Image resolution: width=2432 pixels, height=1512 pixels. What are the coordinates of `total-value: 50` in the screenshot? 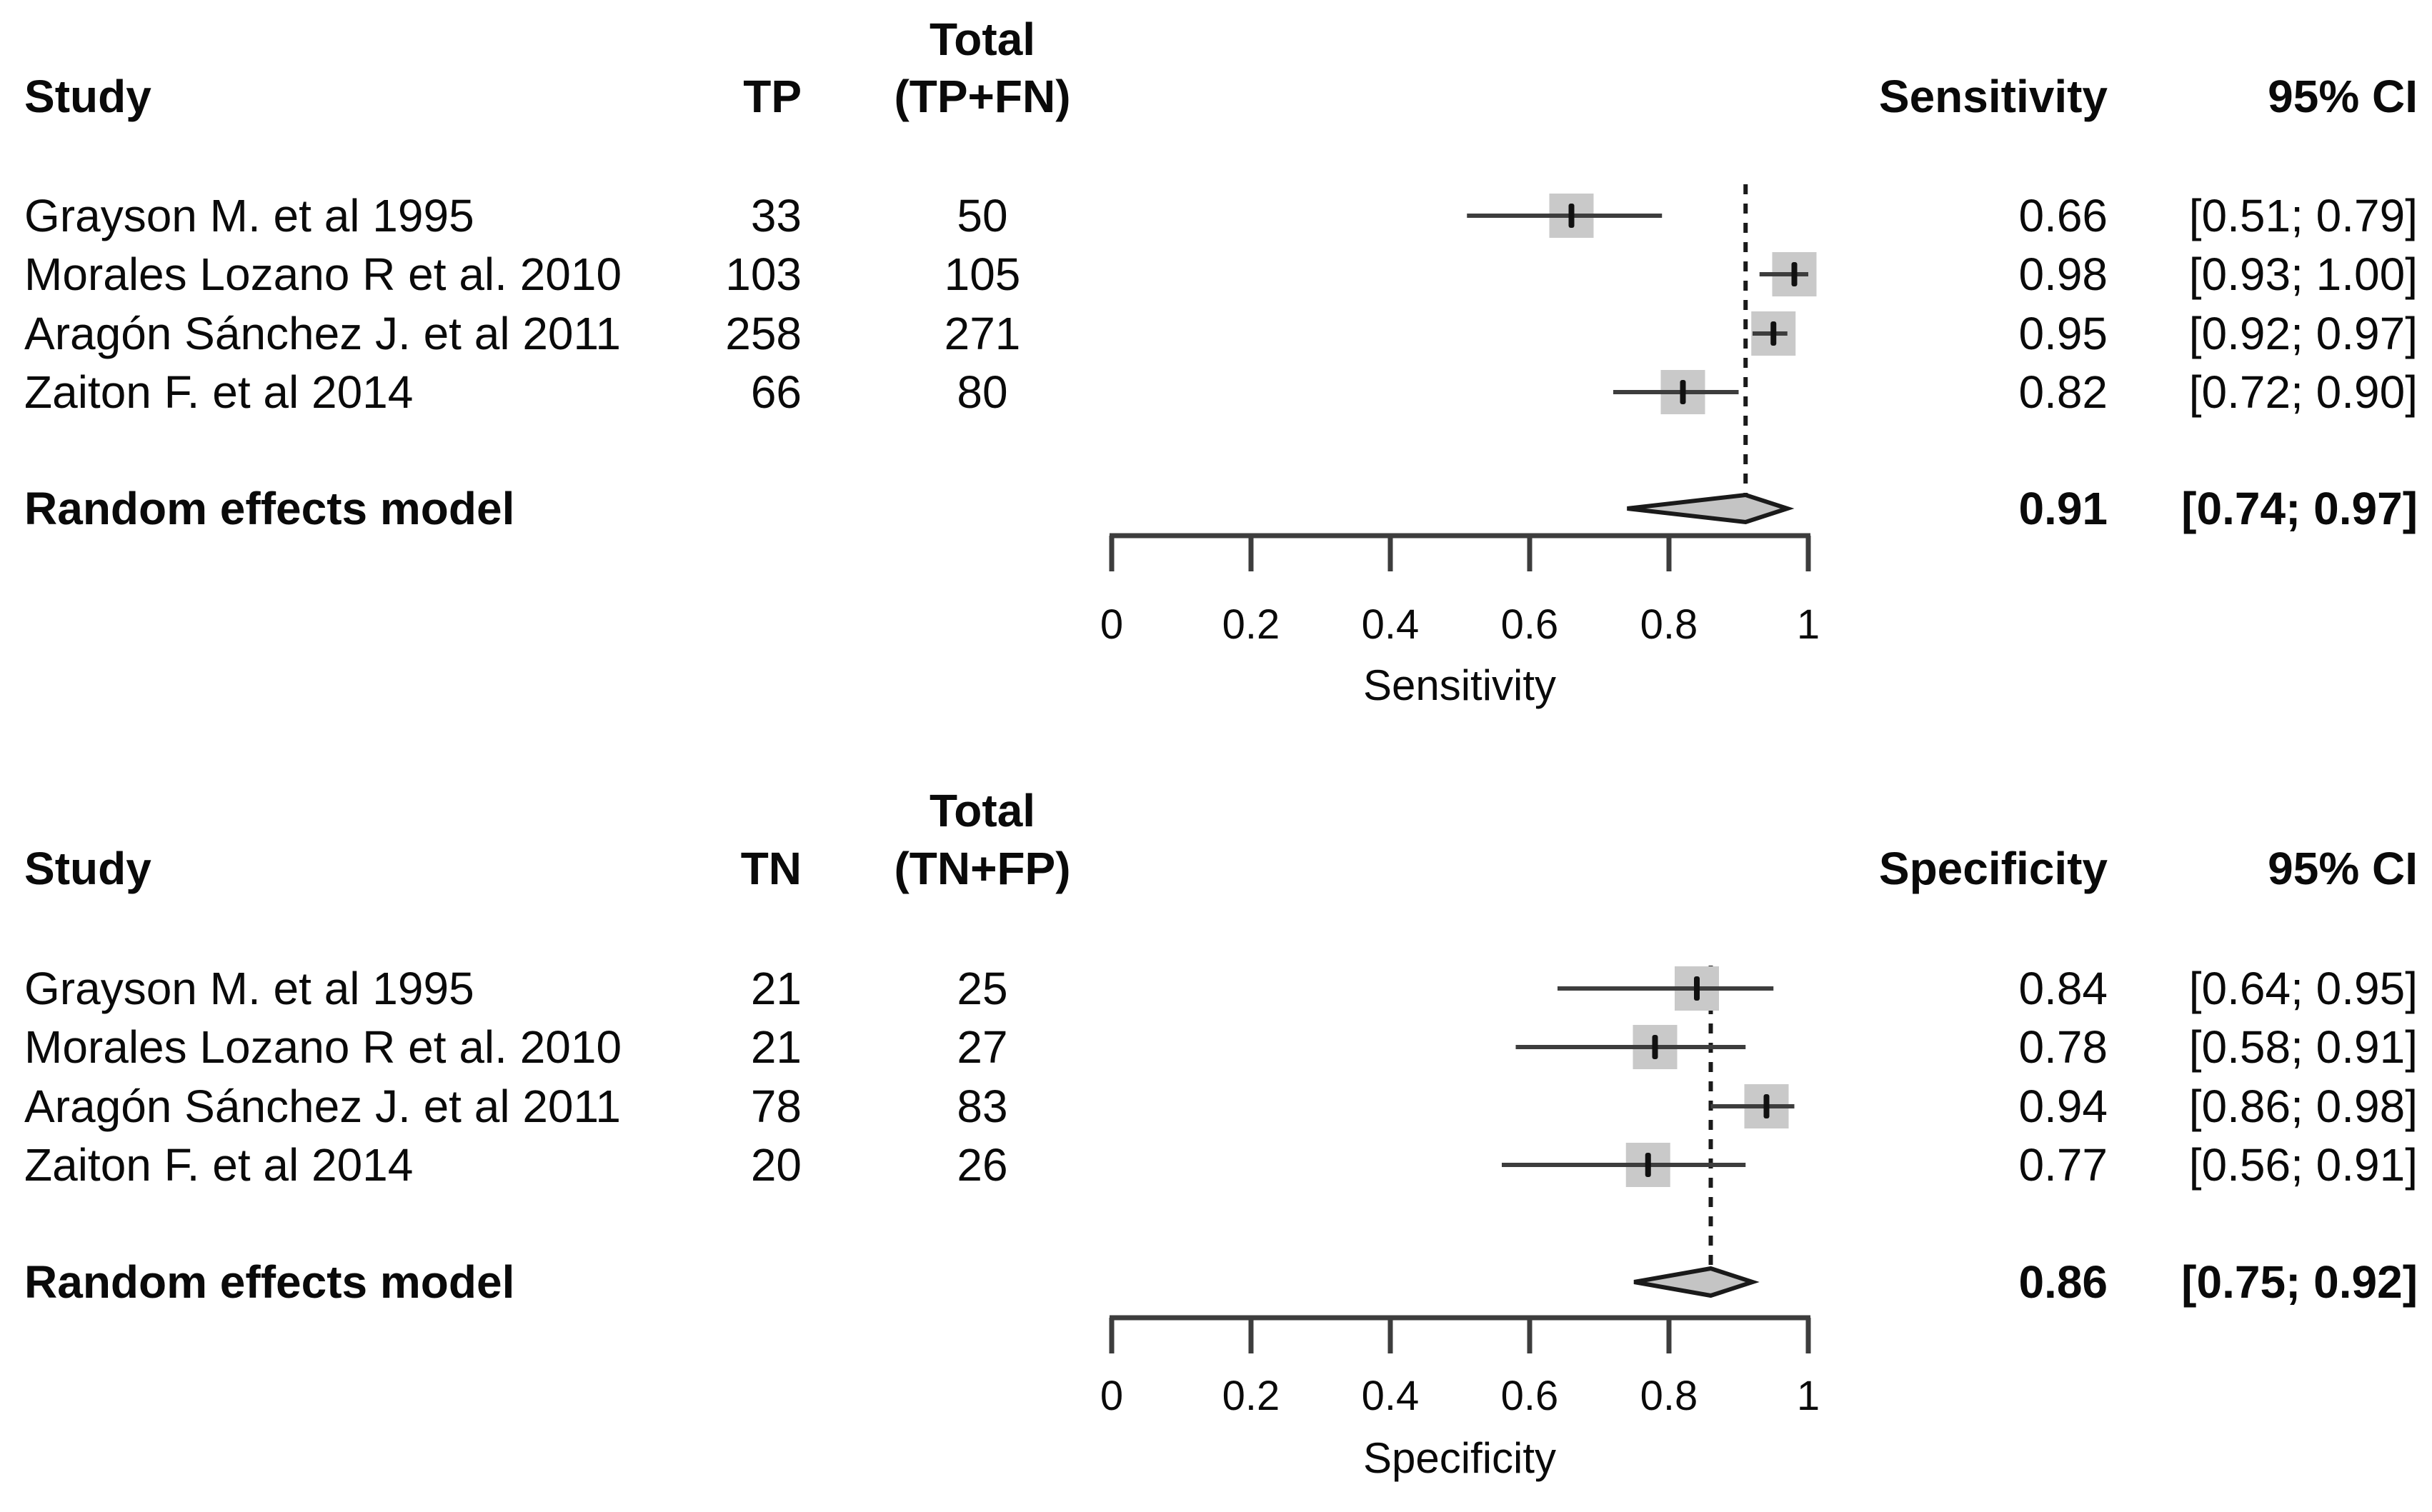 It's located at (982, 215).